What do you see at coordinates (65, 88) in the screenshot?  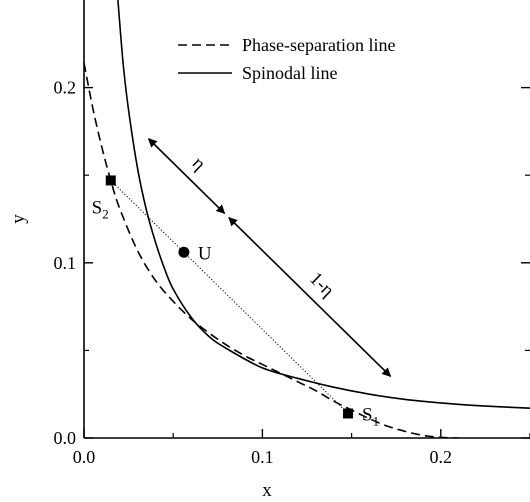 I see `y-tick-label: 0.2` at bounding box center [65, 88].